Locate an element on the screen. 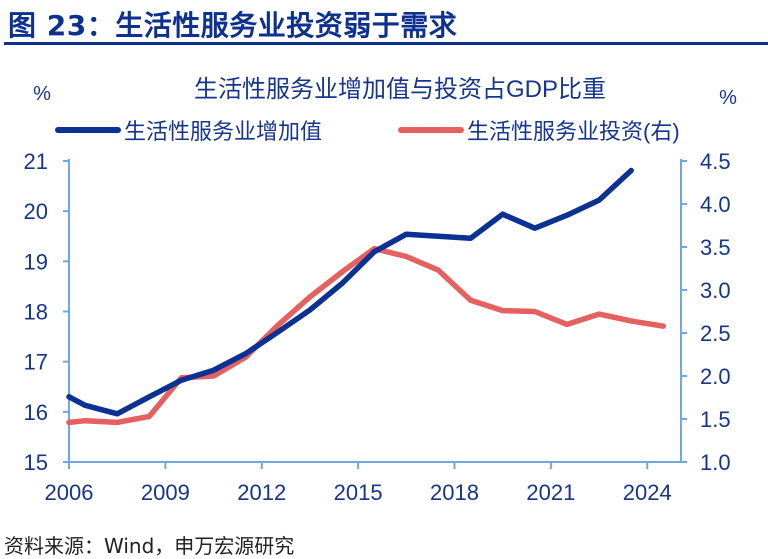  x-tick-label: 2006 is located at coordinates (69, 492).